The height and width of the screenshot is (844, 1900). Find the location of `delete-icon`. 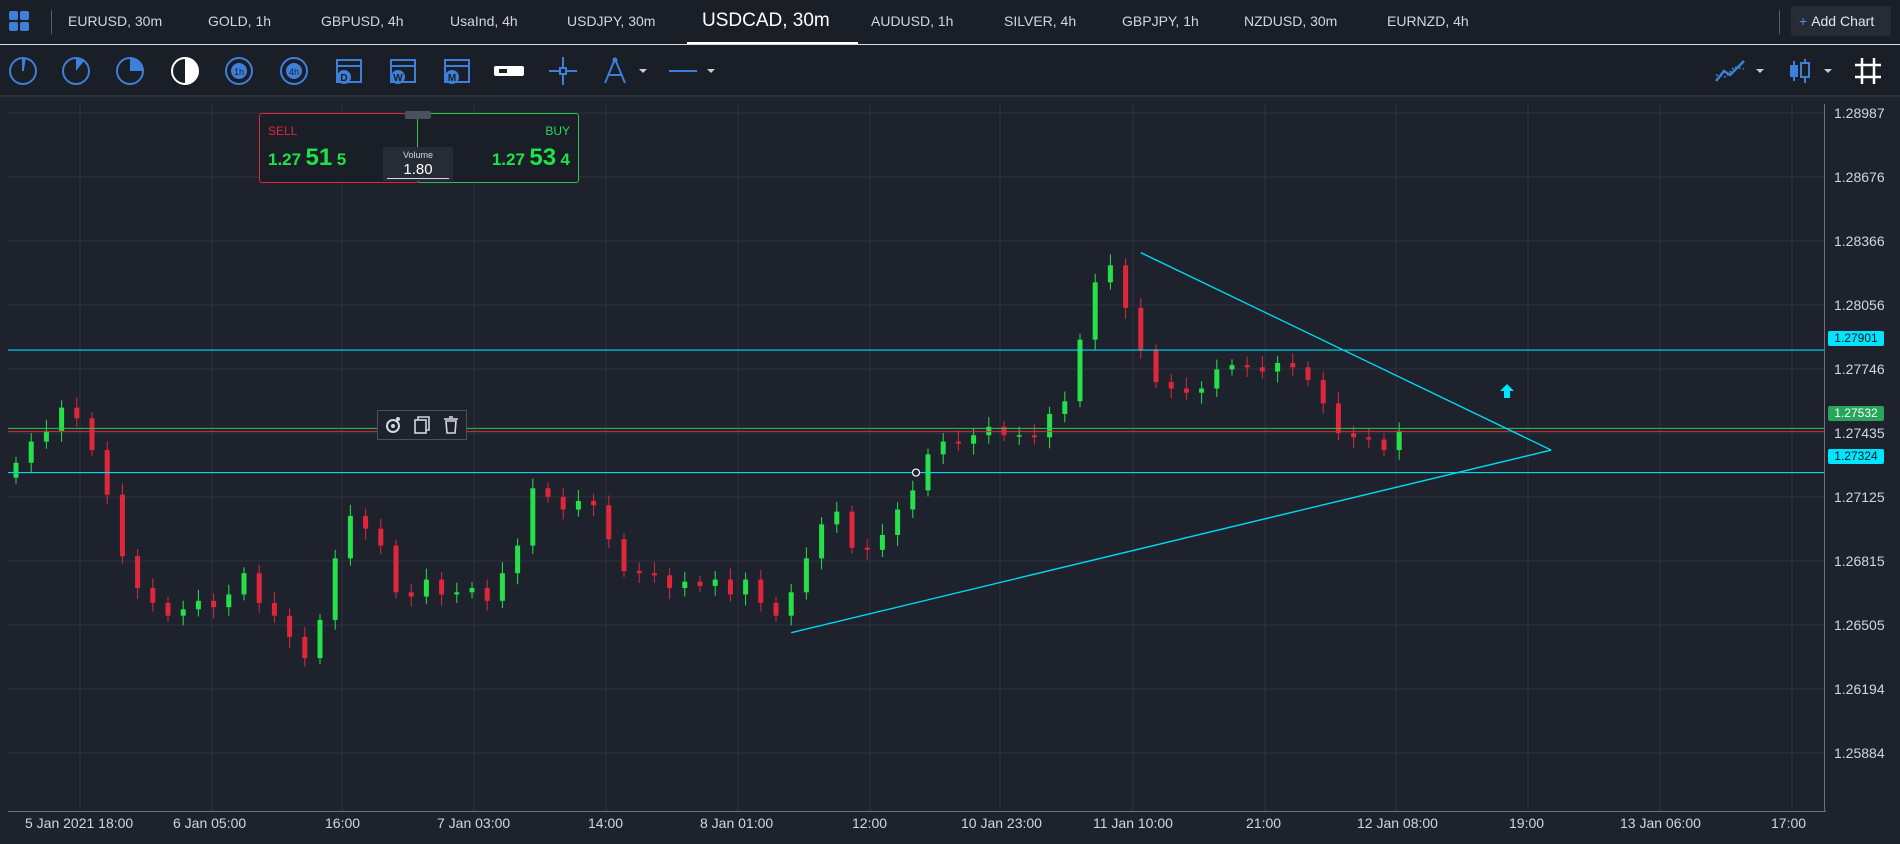

delete-icon is located at coordinates (451, 425).